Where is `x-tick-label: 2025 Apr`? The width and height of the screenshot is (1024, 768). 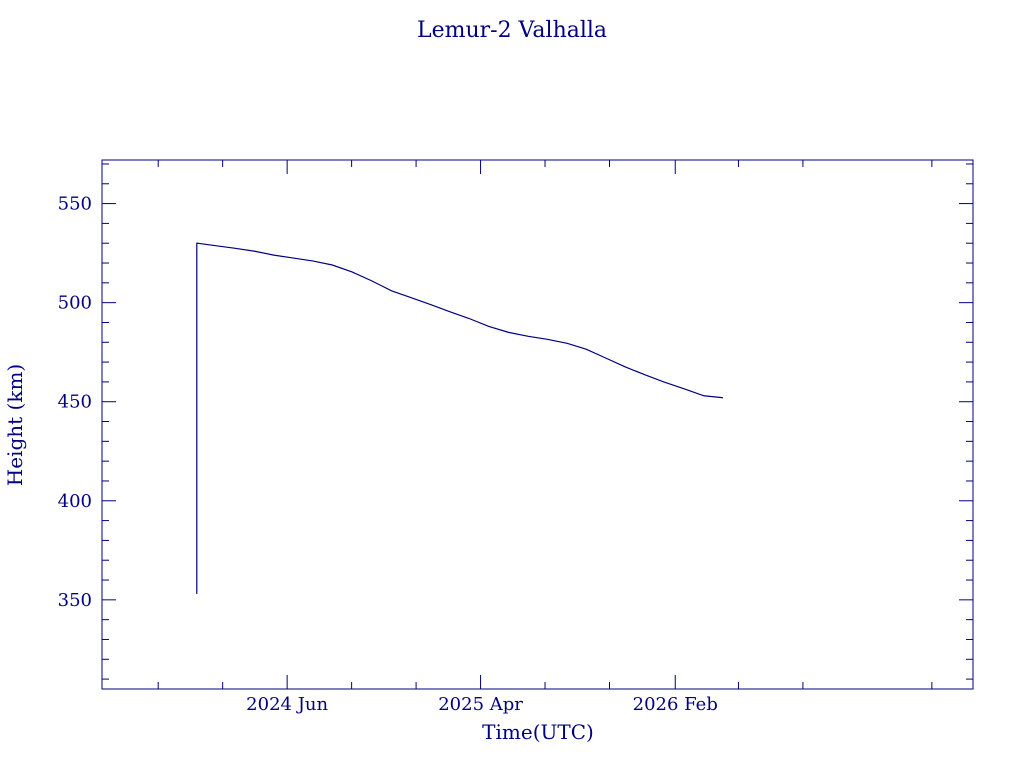
x-tick-label: 2025 Apr is located at coordinates (480, 704).